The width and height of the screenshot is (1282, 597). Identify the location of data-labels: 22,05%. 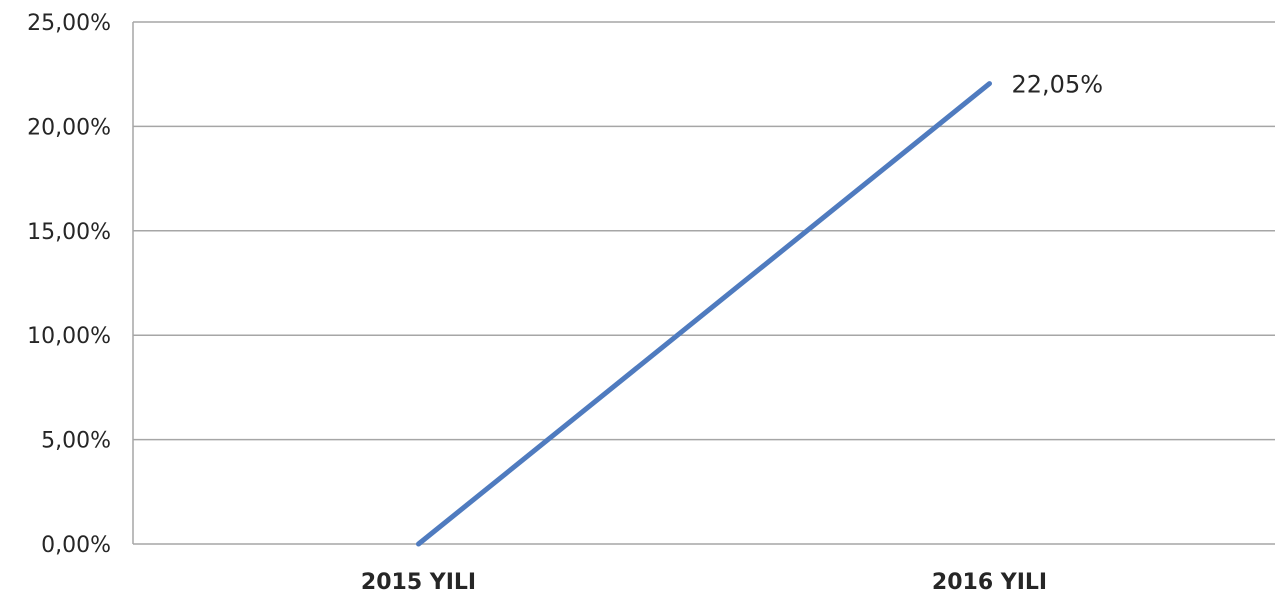
(1058, 85).